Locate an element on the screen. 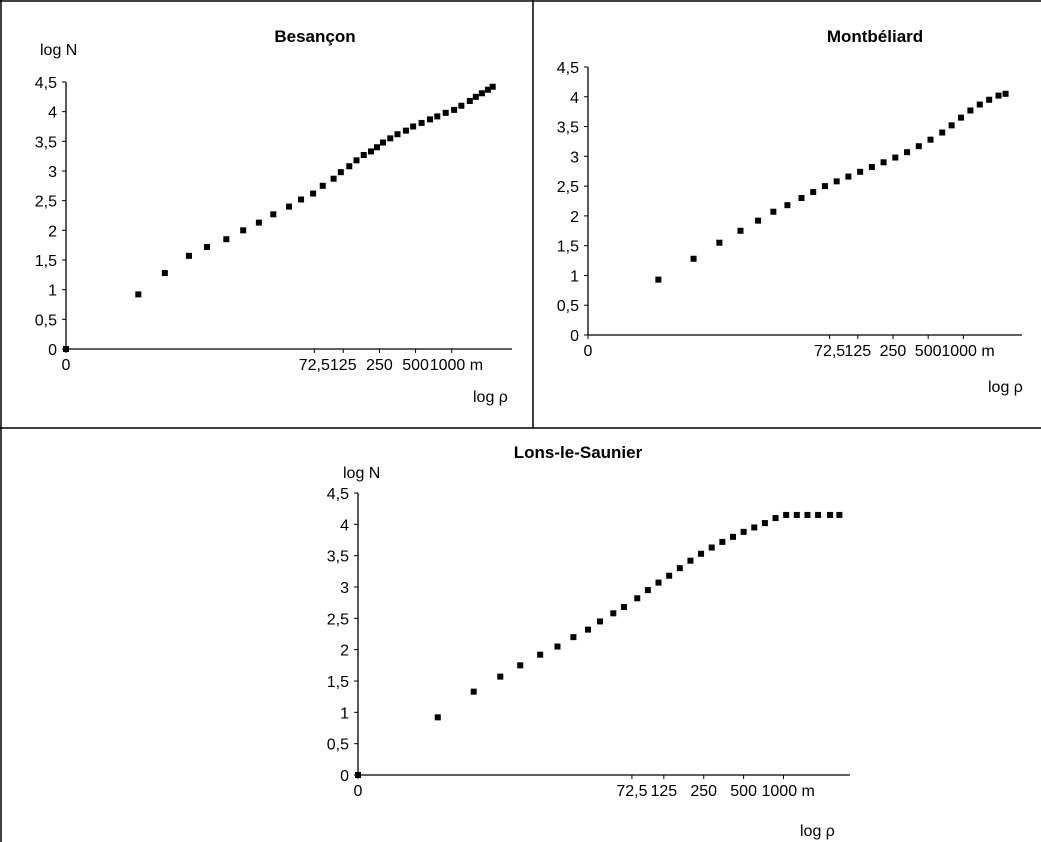 This screenshot has height=842, width=1041. chart-title: Besançon is located at coordinates (314, 36).